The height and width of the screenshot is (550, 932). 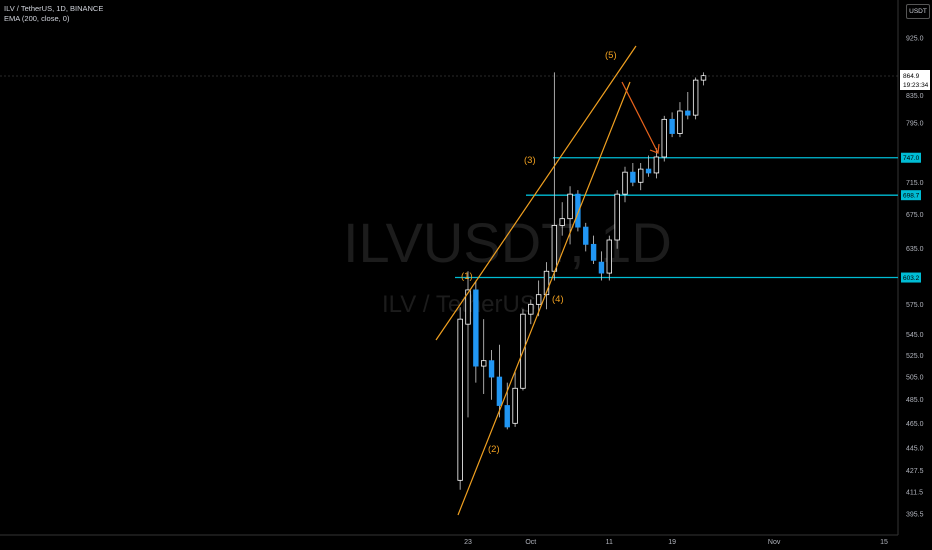 I want to click on level-price-label: 603.2, so click(x=911, y=278).